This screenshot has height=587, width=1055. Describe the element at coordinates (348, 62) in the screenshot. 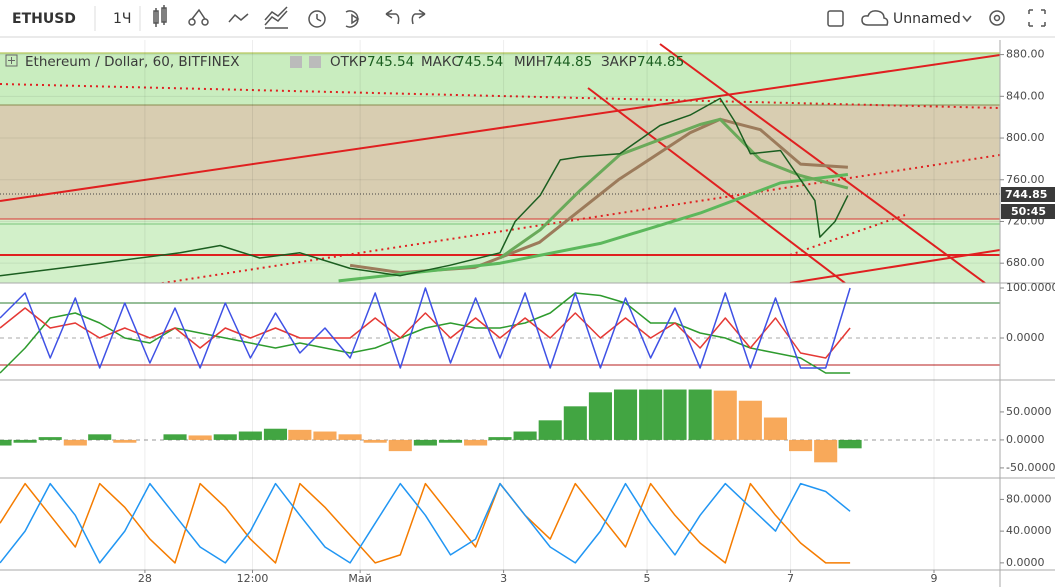

I see `ohlc-label: ОТКР` at that location.